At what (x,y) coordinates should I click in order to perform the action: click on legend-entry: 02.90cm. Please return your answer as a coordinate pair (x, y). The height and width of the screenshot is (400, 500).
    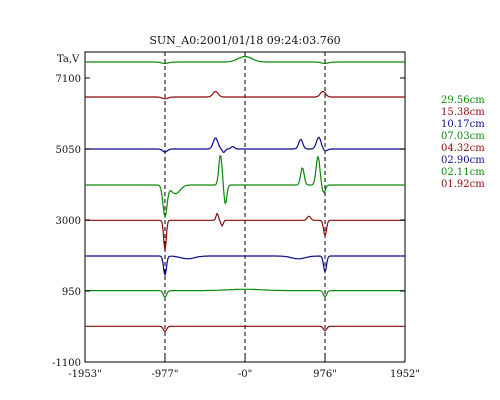
    Looking at the image, I should click on (463, 160).